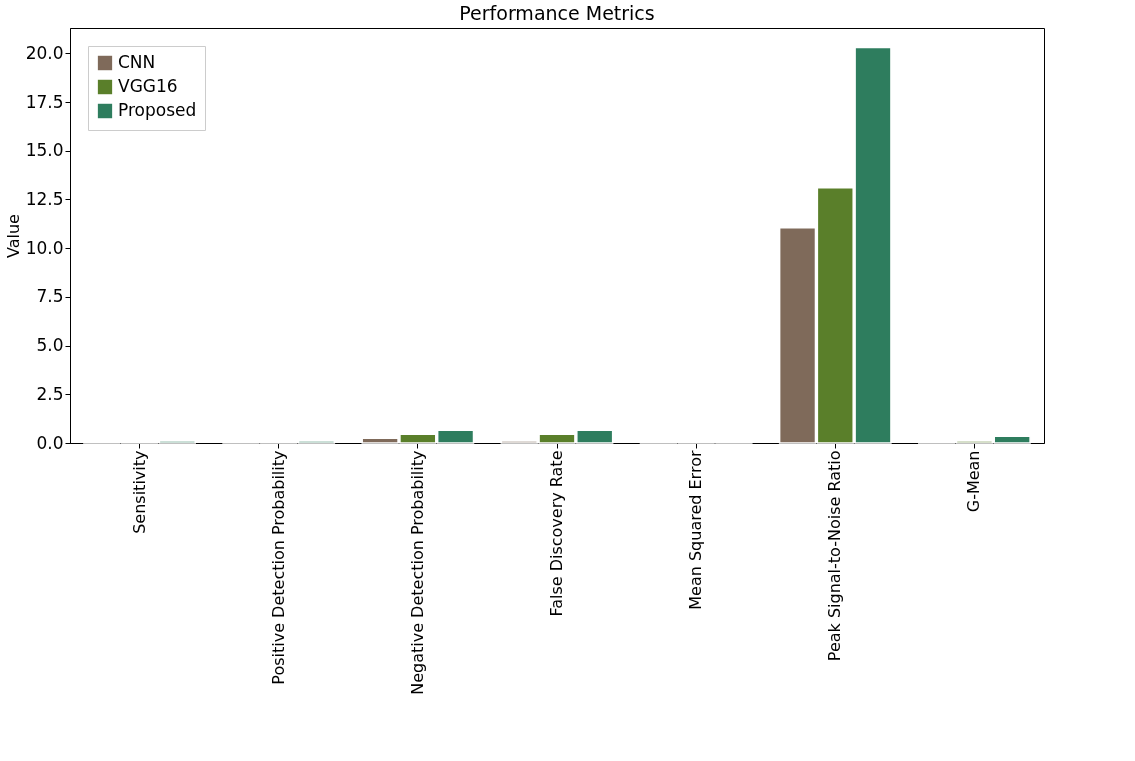 The width and height of the screenshot is (1135, 761). What do you see at coordinates (148, 86) in the screenshot?
I see `legend-label: VGG16` at bounding box center [148, 86].